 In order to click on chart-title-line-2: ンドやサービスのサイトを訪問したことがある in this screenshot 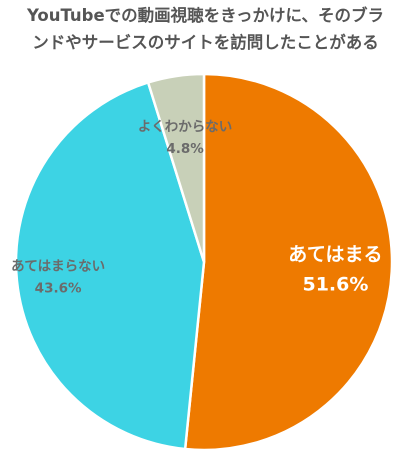, I will do `click(205, 42)`.